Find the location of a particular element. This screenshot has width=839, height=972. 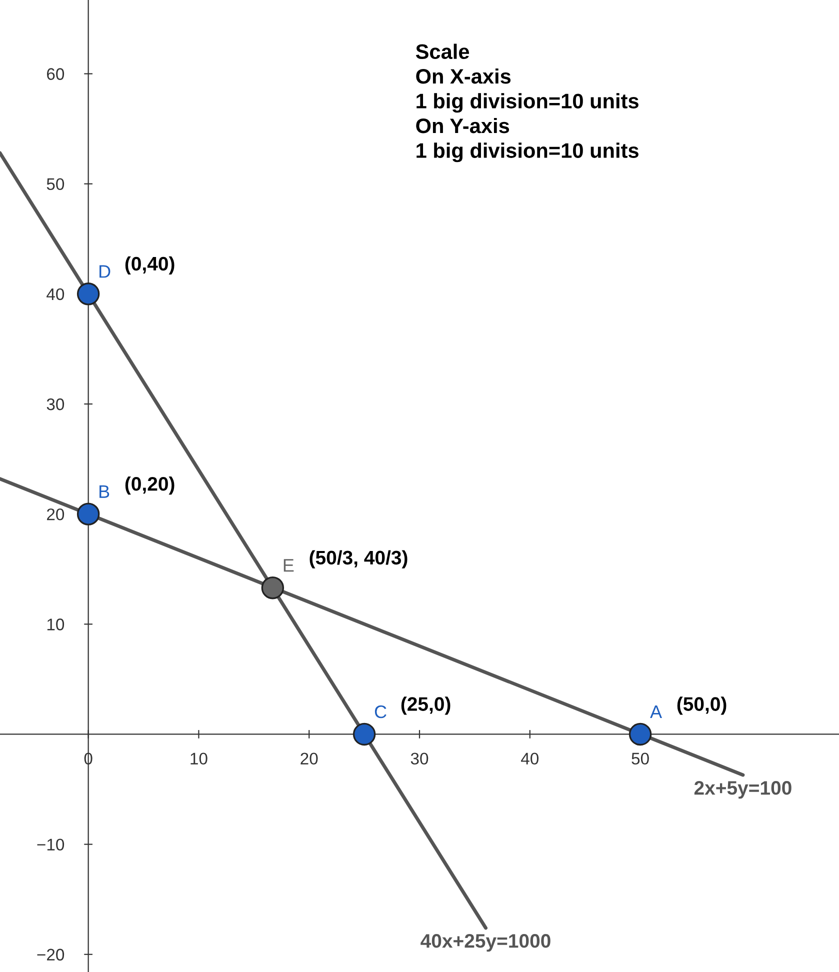

series-label: C is located at coordinates (380, 711).